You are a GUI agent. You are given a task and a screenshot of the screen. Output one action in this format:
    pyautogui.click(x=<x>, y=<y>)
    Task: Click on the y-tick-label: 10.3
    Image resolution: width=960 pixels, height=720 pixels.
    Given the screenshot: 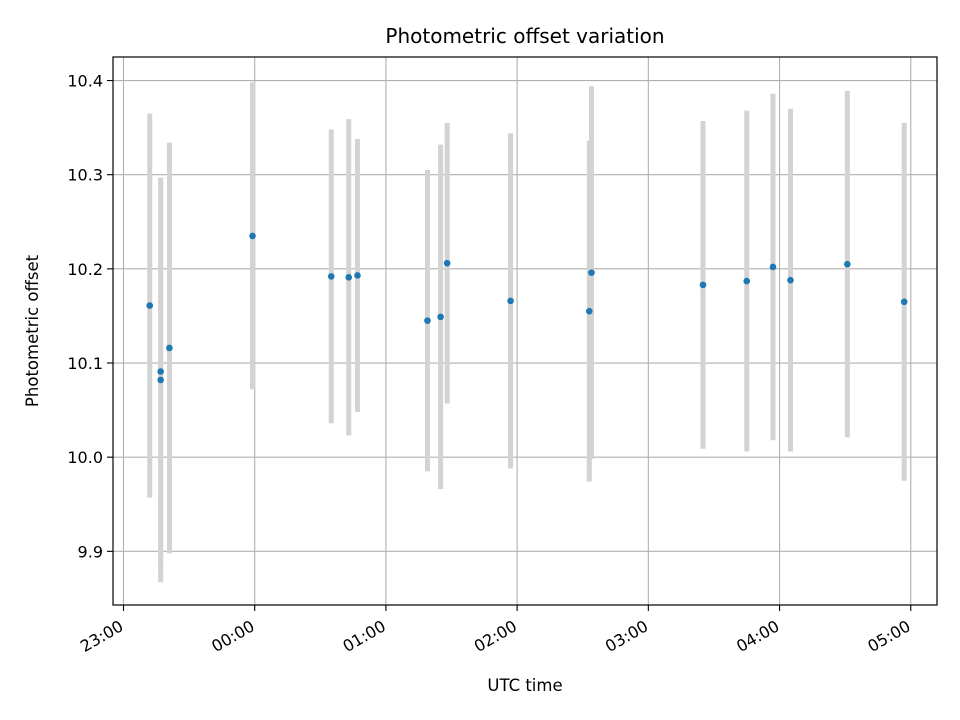 What is the action you would take?
    pyautogui.click(x=85, y=175)
    